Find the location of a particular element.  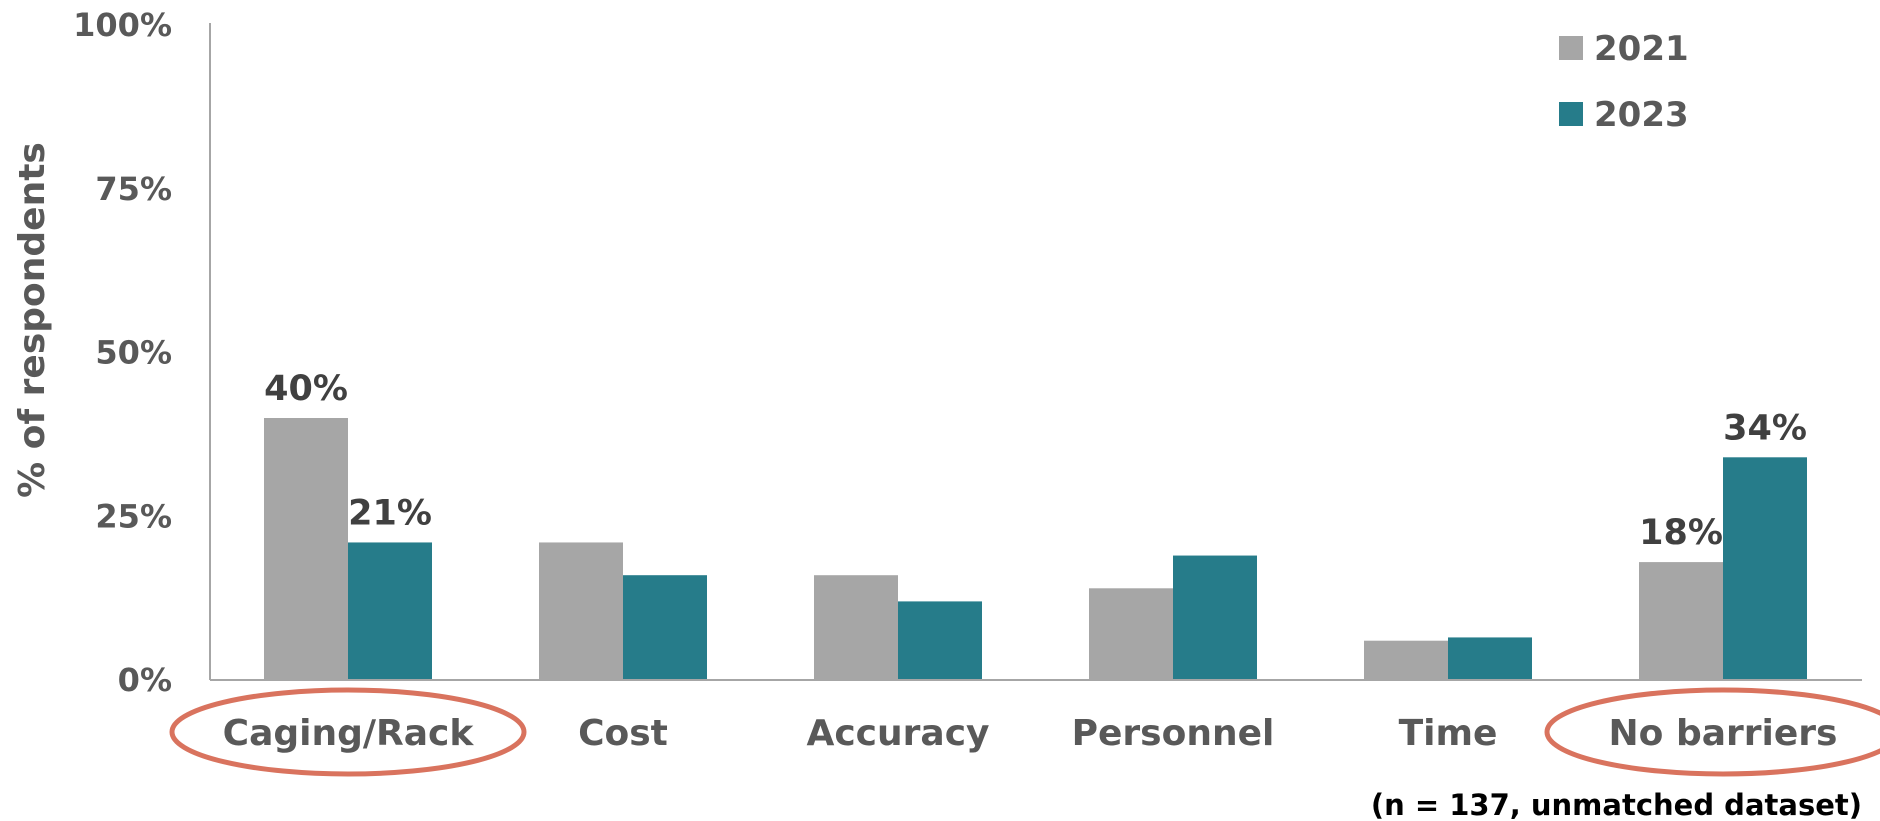

bar-no-barriers-2021 is located at coordinates (1681, 621).